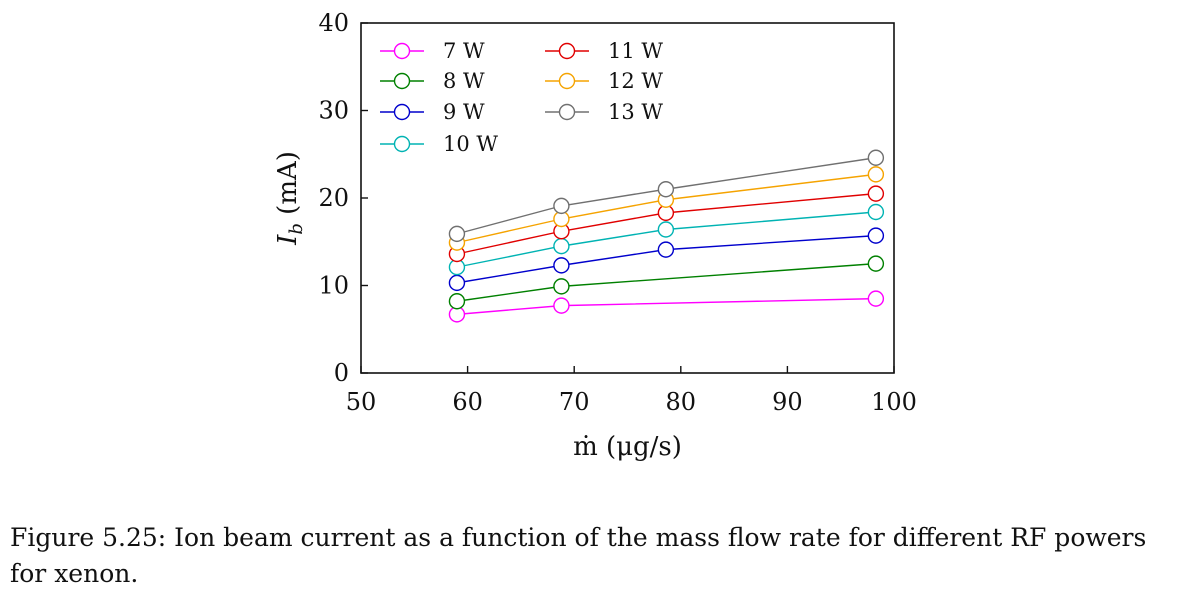 Image resolution: width=1194 pixels, height=596 pixels. Describe the element at coordinates (470, 144) in the screenshot. I see `legend-label: 10 W` at that location.